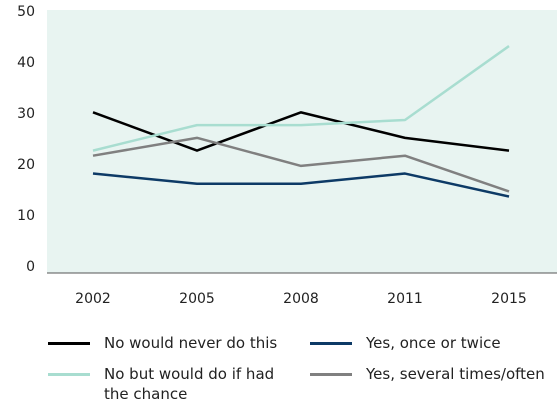 This screenshot has width=560, height=408. What do you see at coordinates (331, 343) in the screenshot?
I see `legend-swatch-once-or-twice` at bounding box center [331, 343].